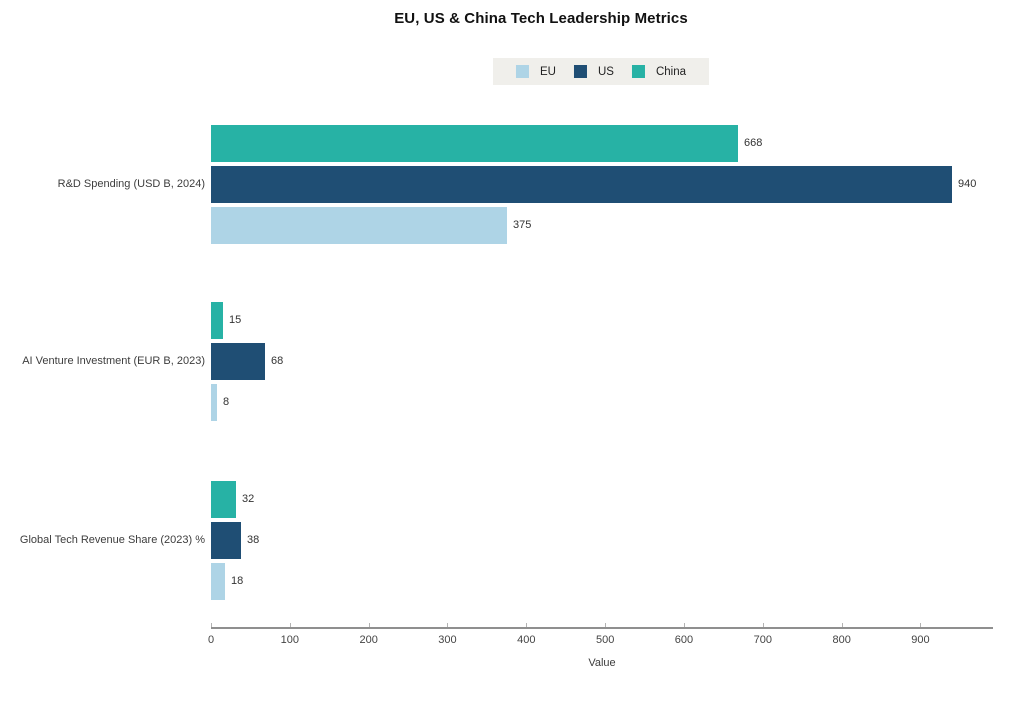 The width and height of the screenshot is (1024, 701). I want to click on legend-label-us: US, so click(605, 71).